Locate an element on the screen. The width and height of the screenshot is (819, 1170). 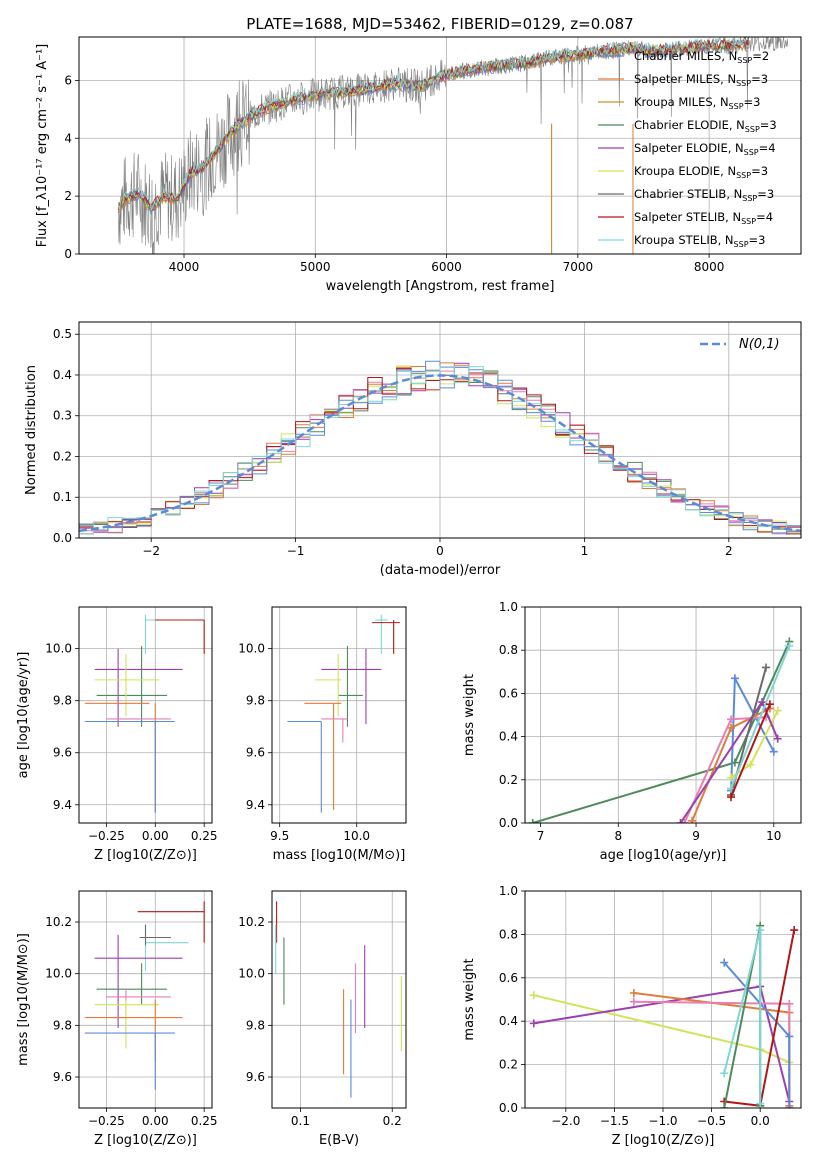
histogram-kroupa_stelib is located at coordinates (440, 450).